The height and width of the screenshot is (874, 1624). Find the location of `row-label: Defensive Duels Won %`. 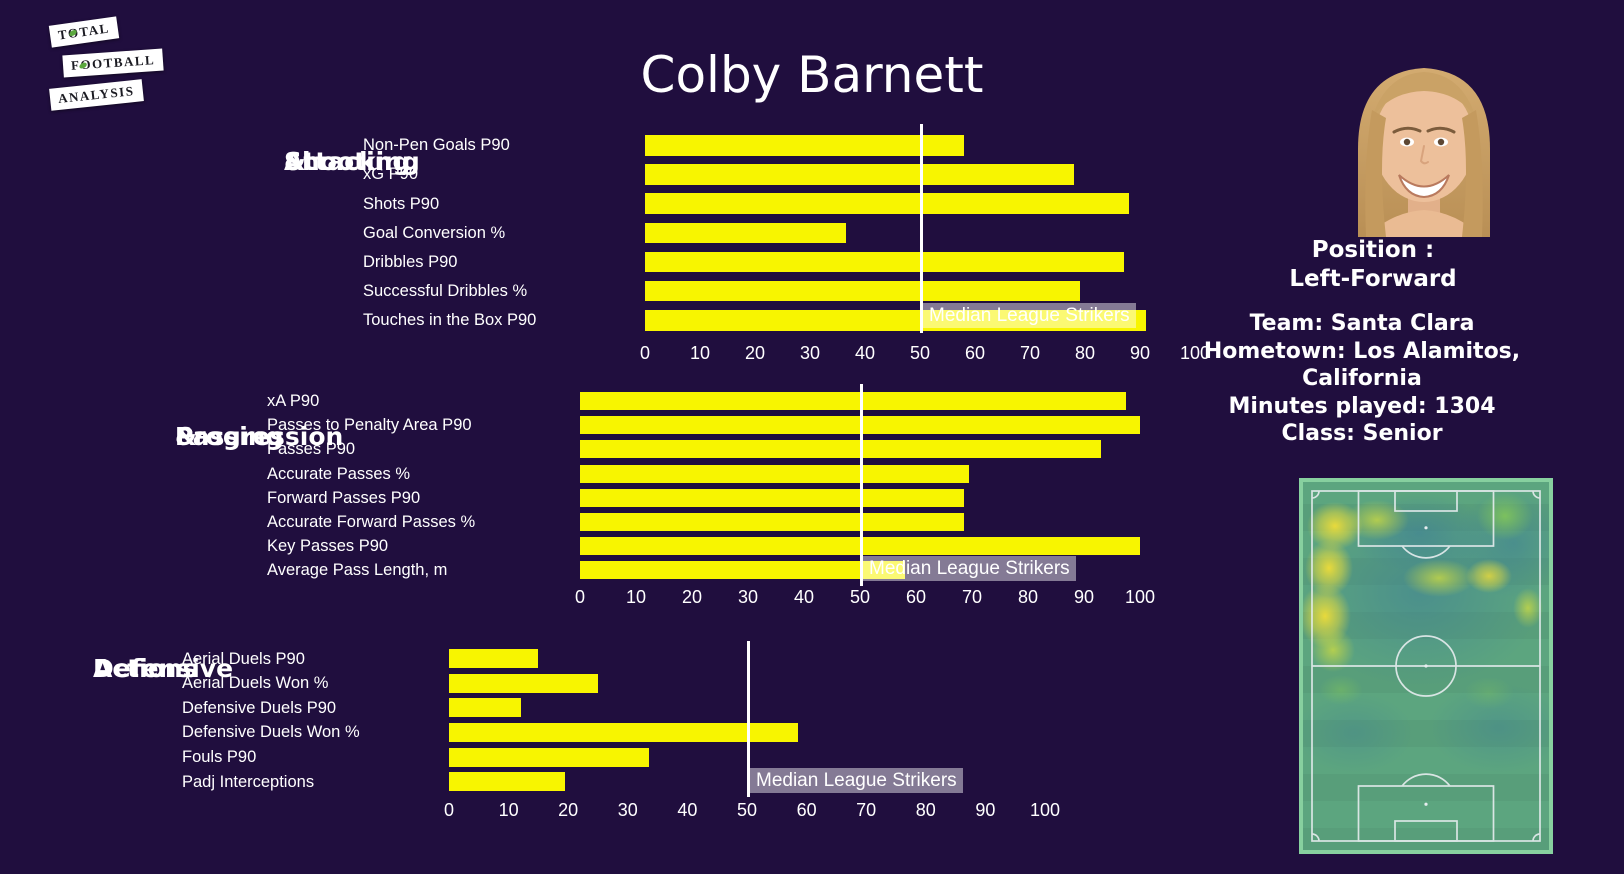

row-label: Defensive Duels Won % is located at coordinates (271, 732).